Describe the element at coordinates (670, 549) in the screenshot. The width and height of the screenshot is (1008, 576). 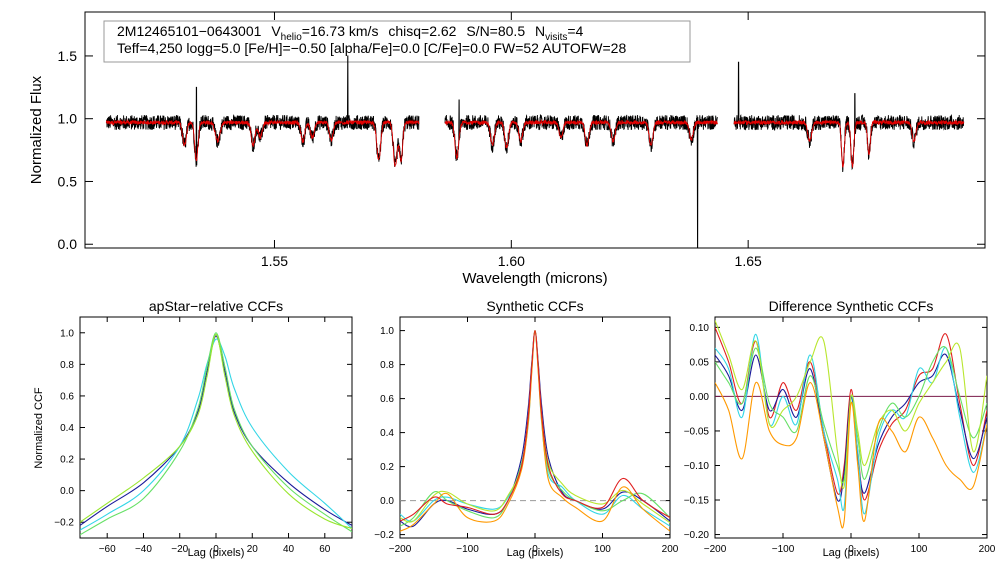
I see `synthetic-ccf-xtick-label: 200` at that location.